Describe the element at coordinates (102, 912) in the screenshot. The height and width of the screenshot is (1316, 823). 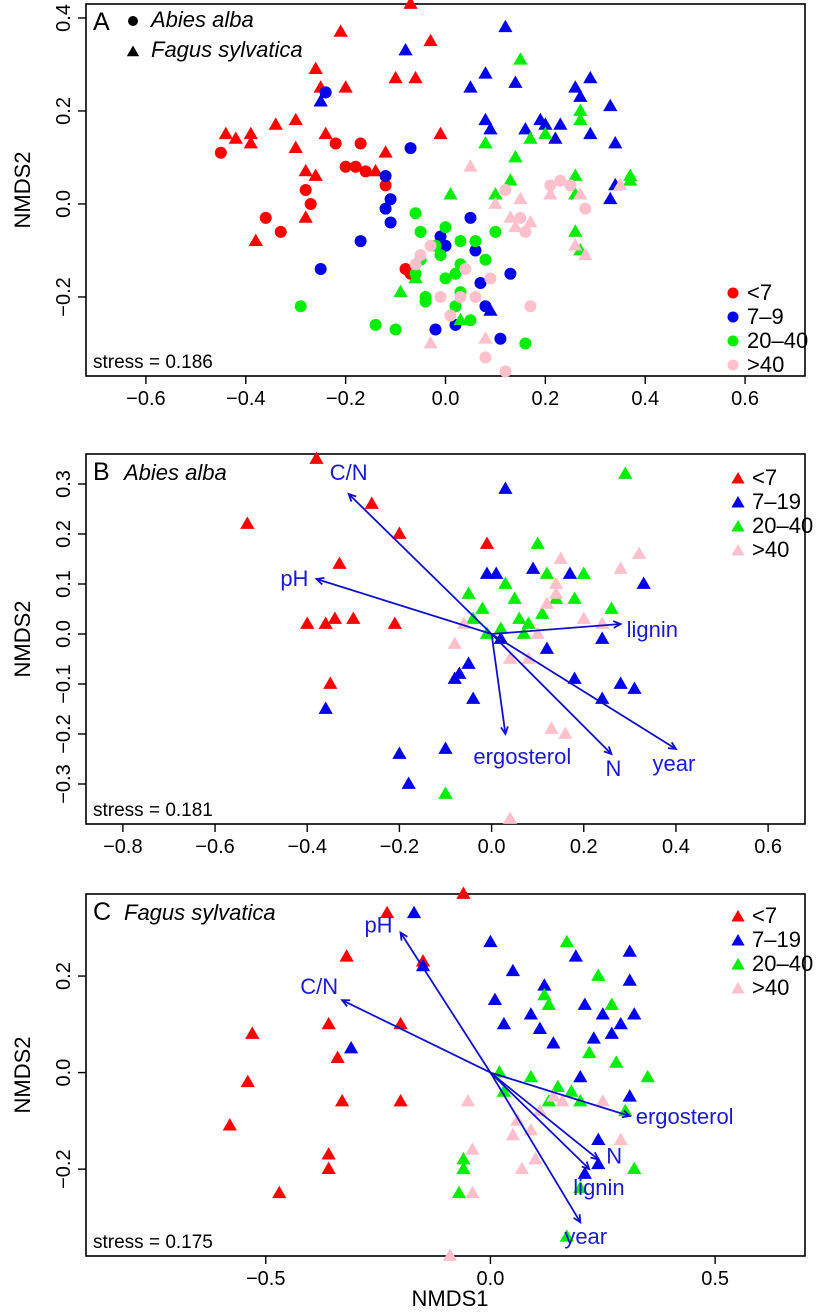
I see `panel-letter: C` at that location.